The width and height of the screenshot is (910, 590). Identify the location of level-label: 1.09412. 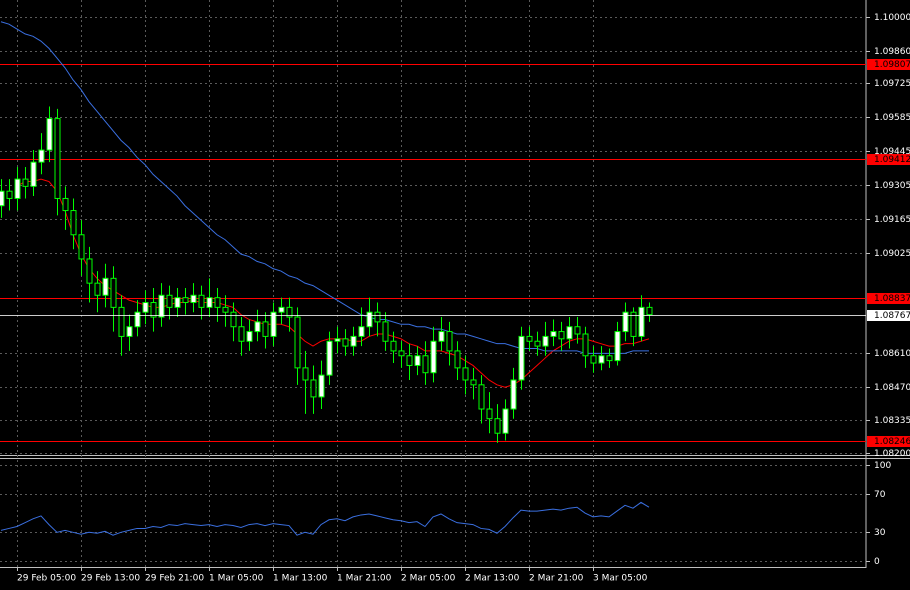
(892, 160).